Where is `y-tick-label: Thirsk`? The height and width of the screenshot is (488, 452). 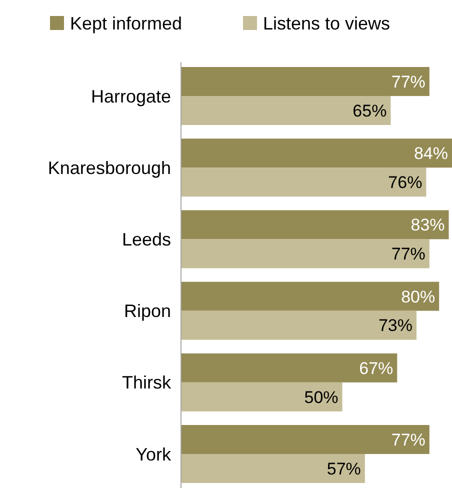
y-tick-label: Thirsk is located at coordinates (147, 382).